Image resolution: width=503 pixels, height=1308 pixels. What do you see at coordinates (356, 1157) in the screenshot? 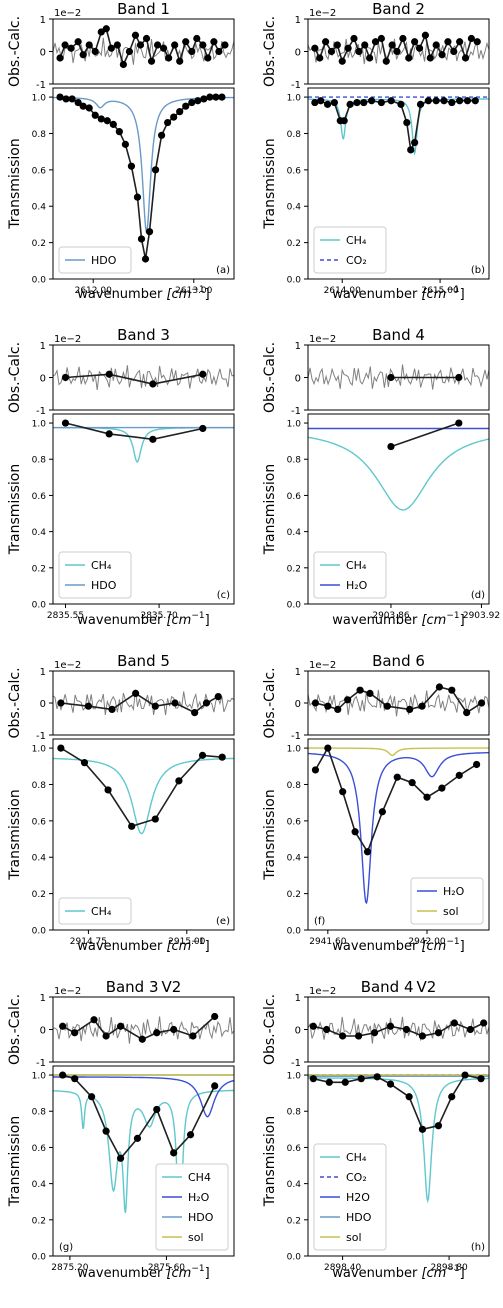
I see `legend-entry: CH₄` at bounding box center [356, 1157].